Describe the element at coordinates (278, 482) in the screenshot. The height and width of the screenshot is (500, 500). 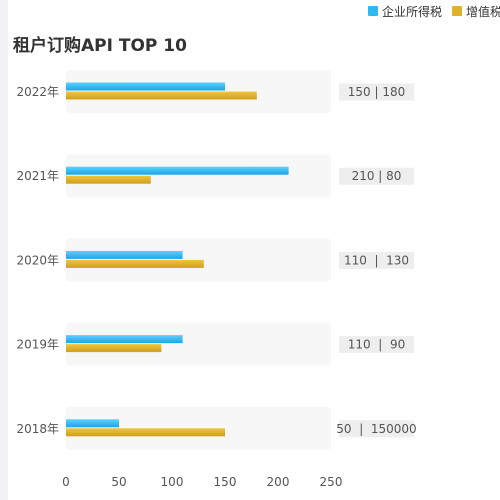
I see `x-tick-label: 200` at that location.